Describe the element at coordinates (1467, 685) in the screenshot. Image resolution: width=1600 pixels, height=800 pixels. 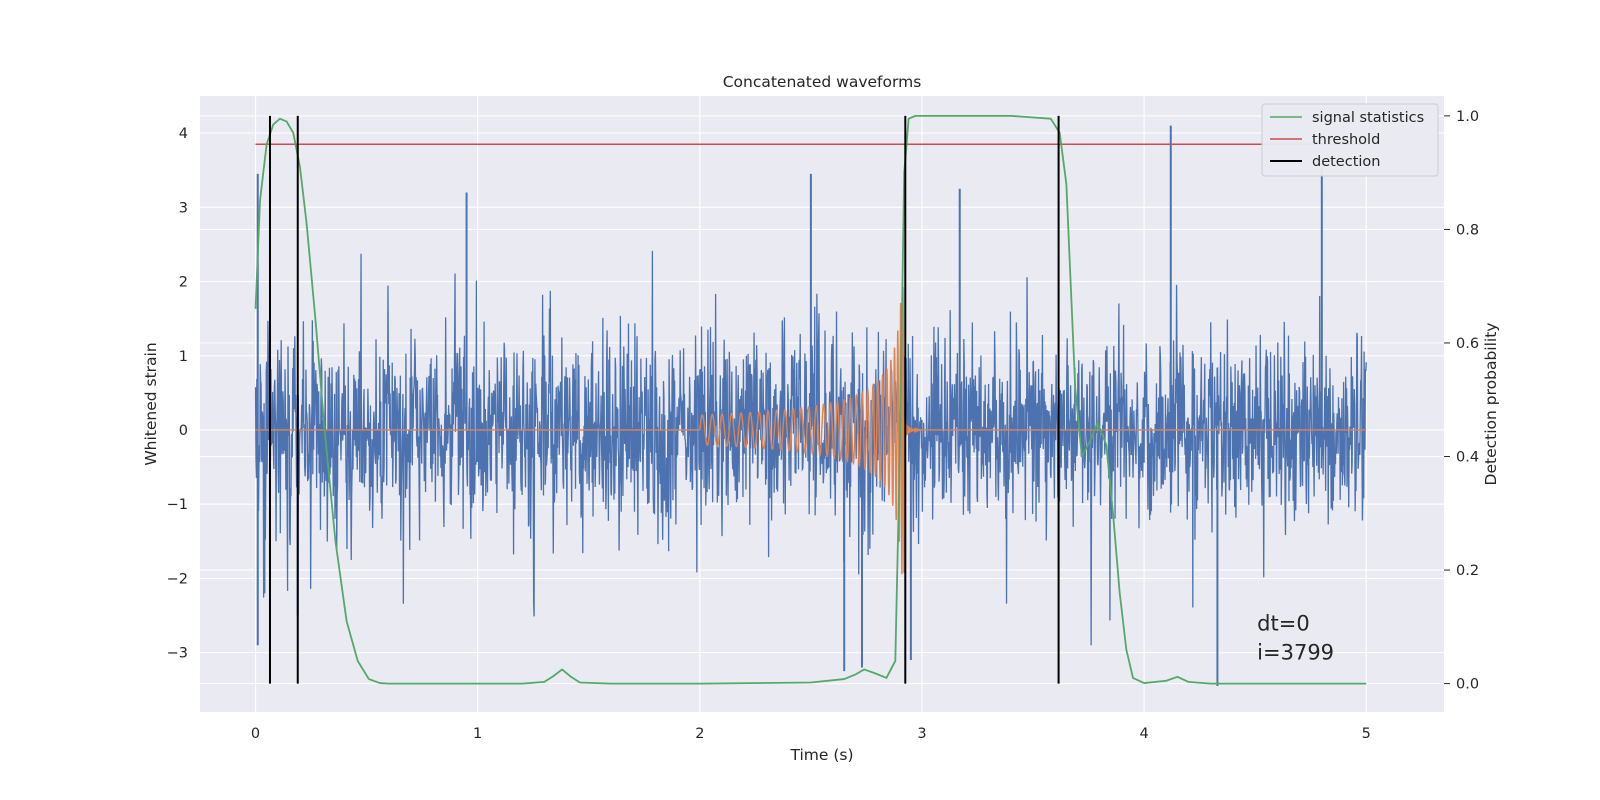
I see `right-y-tick-label: 0.0` at that location.